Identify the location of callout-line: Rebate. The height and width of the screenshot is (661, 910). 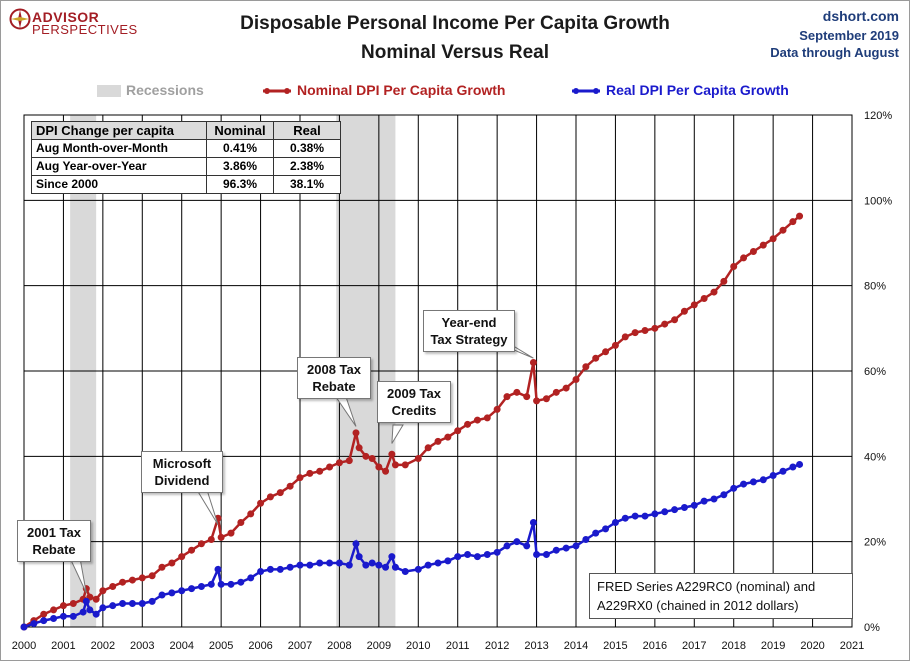
(334, 386).